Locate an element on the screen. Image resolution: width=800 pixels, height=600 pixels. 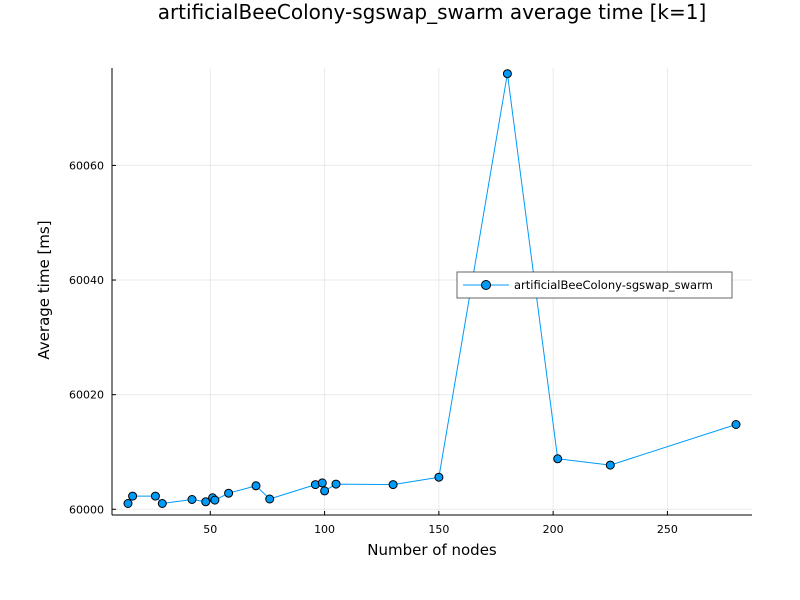
y-axis-label: Average time [ms] is located at coordinates (44, 289).